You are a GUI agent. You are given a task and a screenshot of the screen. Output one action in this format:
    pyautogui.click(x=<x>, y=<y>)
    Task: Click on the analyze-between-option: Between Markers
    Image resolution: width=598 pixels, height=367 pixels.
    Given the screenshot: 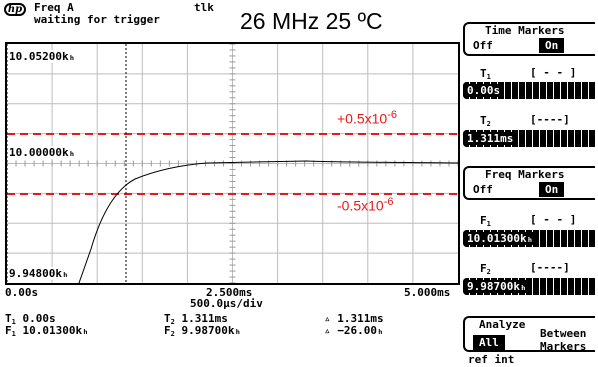 What is the action you would take?
    pyautogui.click(x=563, y=340)
    